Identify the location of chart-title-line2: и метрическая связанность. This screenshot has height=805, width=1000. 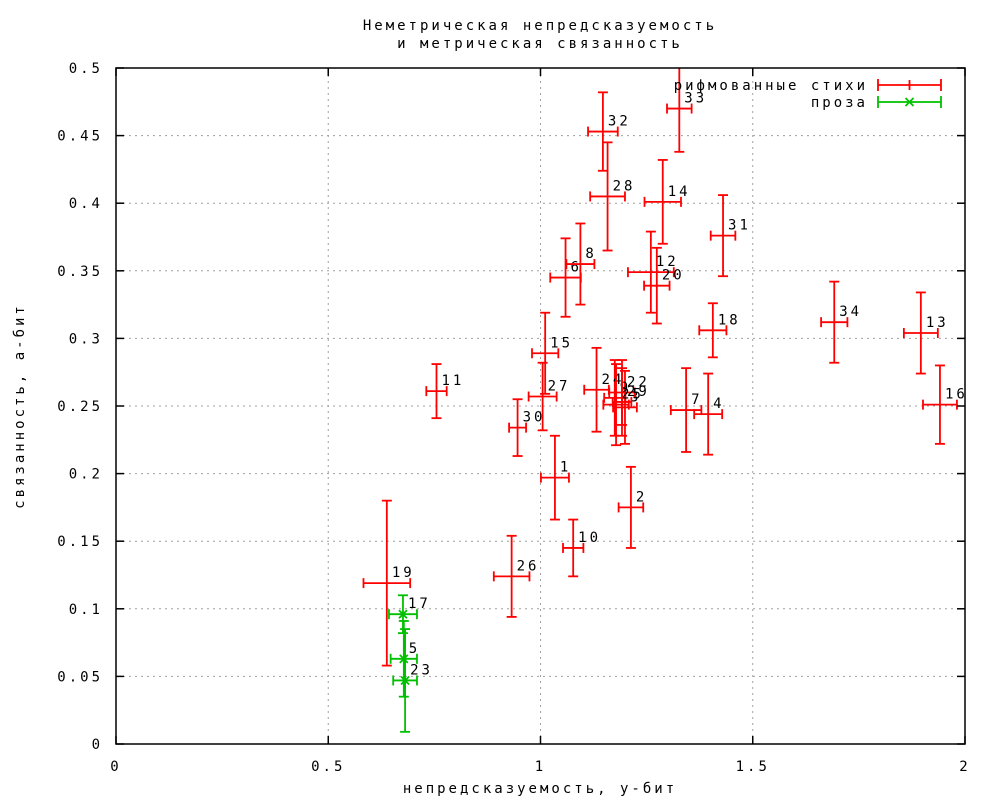
(540, 44).